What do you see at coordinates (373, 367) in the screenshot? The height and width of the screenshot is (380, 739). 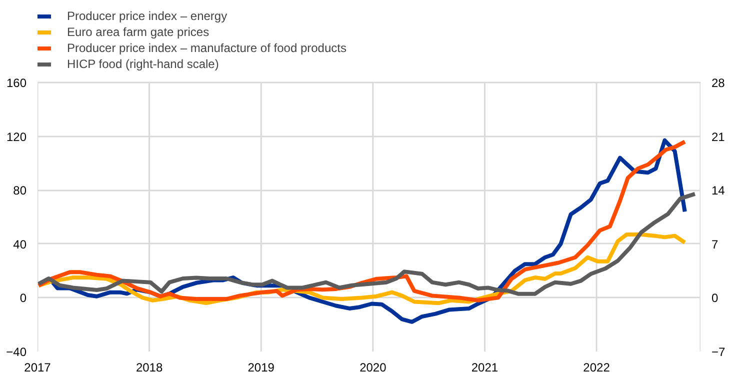 I see `x-tick-label: 2020` at bounding box center [373, 367].